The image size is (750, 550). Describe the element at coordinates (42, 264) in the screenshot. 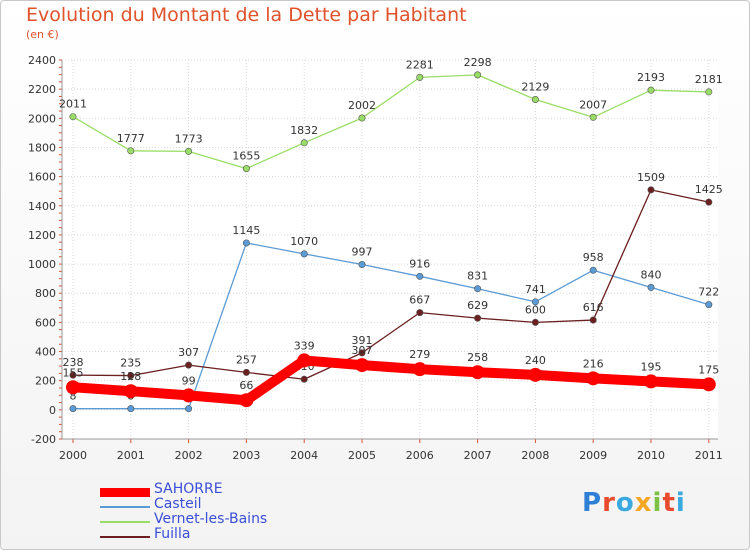

I see `y-tick-label: 1000` at that location.